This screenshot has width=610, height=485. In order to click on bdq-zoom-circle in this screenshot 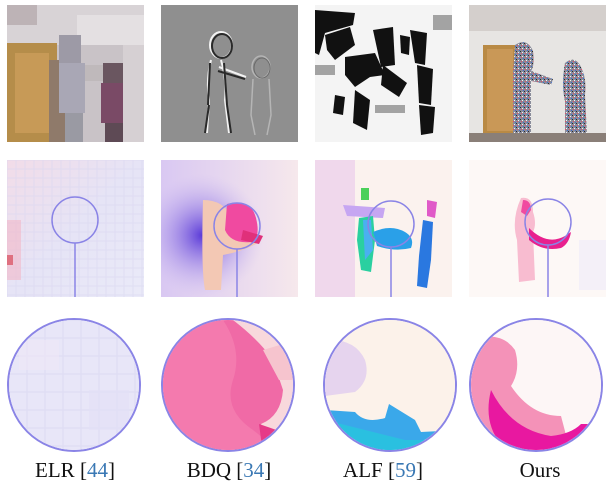, I will do `click(228, 385)`.